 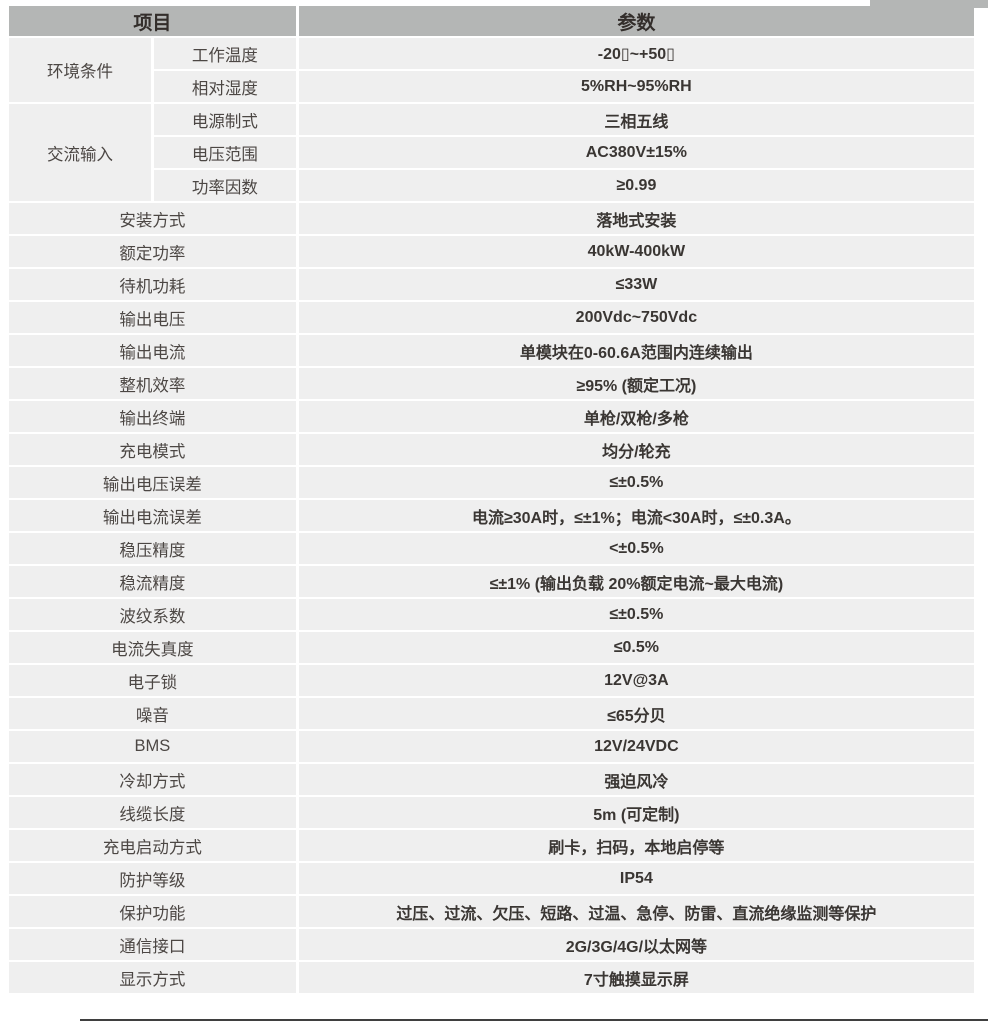 What do you see at coordinates (152, 515) in the screenshot?
I see `label-cell: 输出电流误差` at bounding box center [152, 515].